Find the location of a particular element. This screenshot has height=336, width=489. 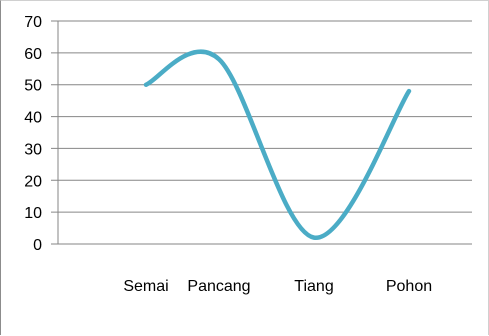

y-tick-label: 70 is located at coordinates (33, 22).